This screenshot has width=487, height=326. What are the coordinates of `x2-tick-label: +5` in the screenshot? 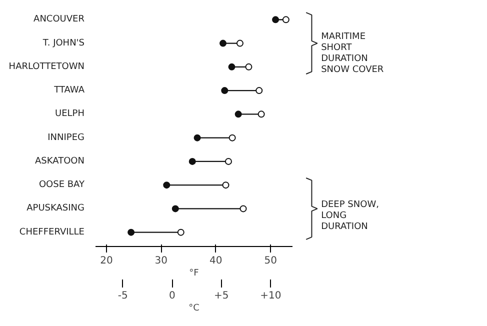 It's located at (221, 296).